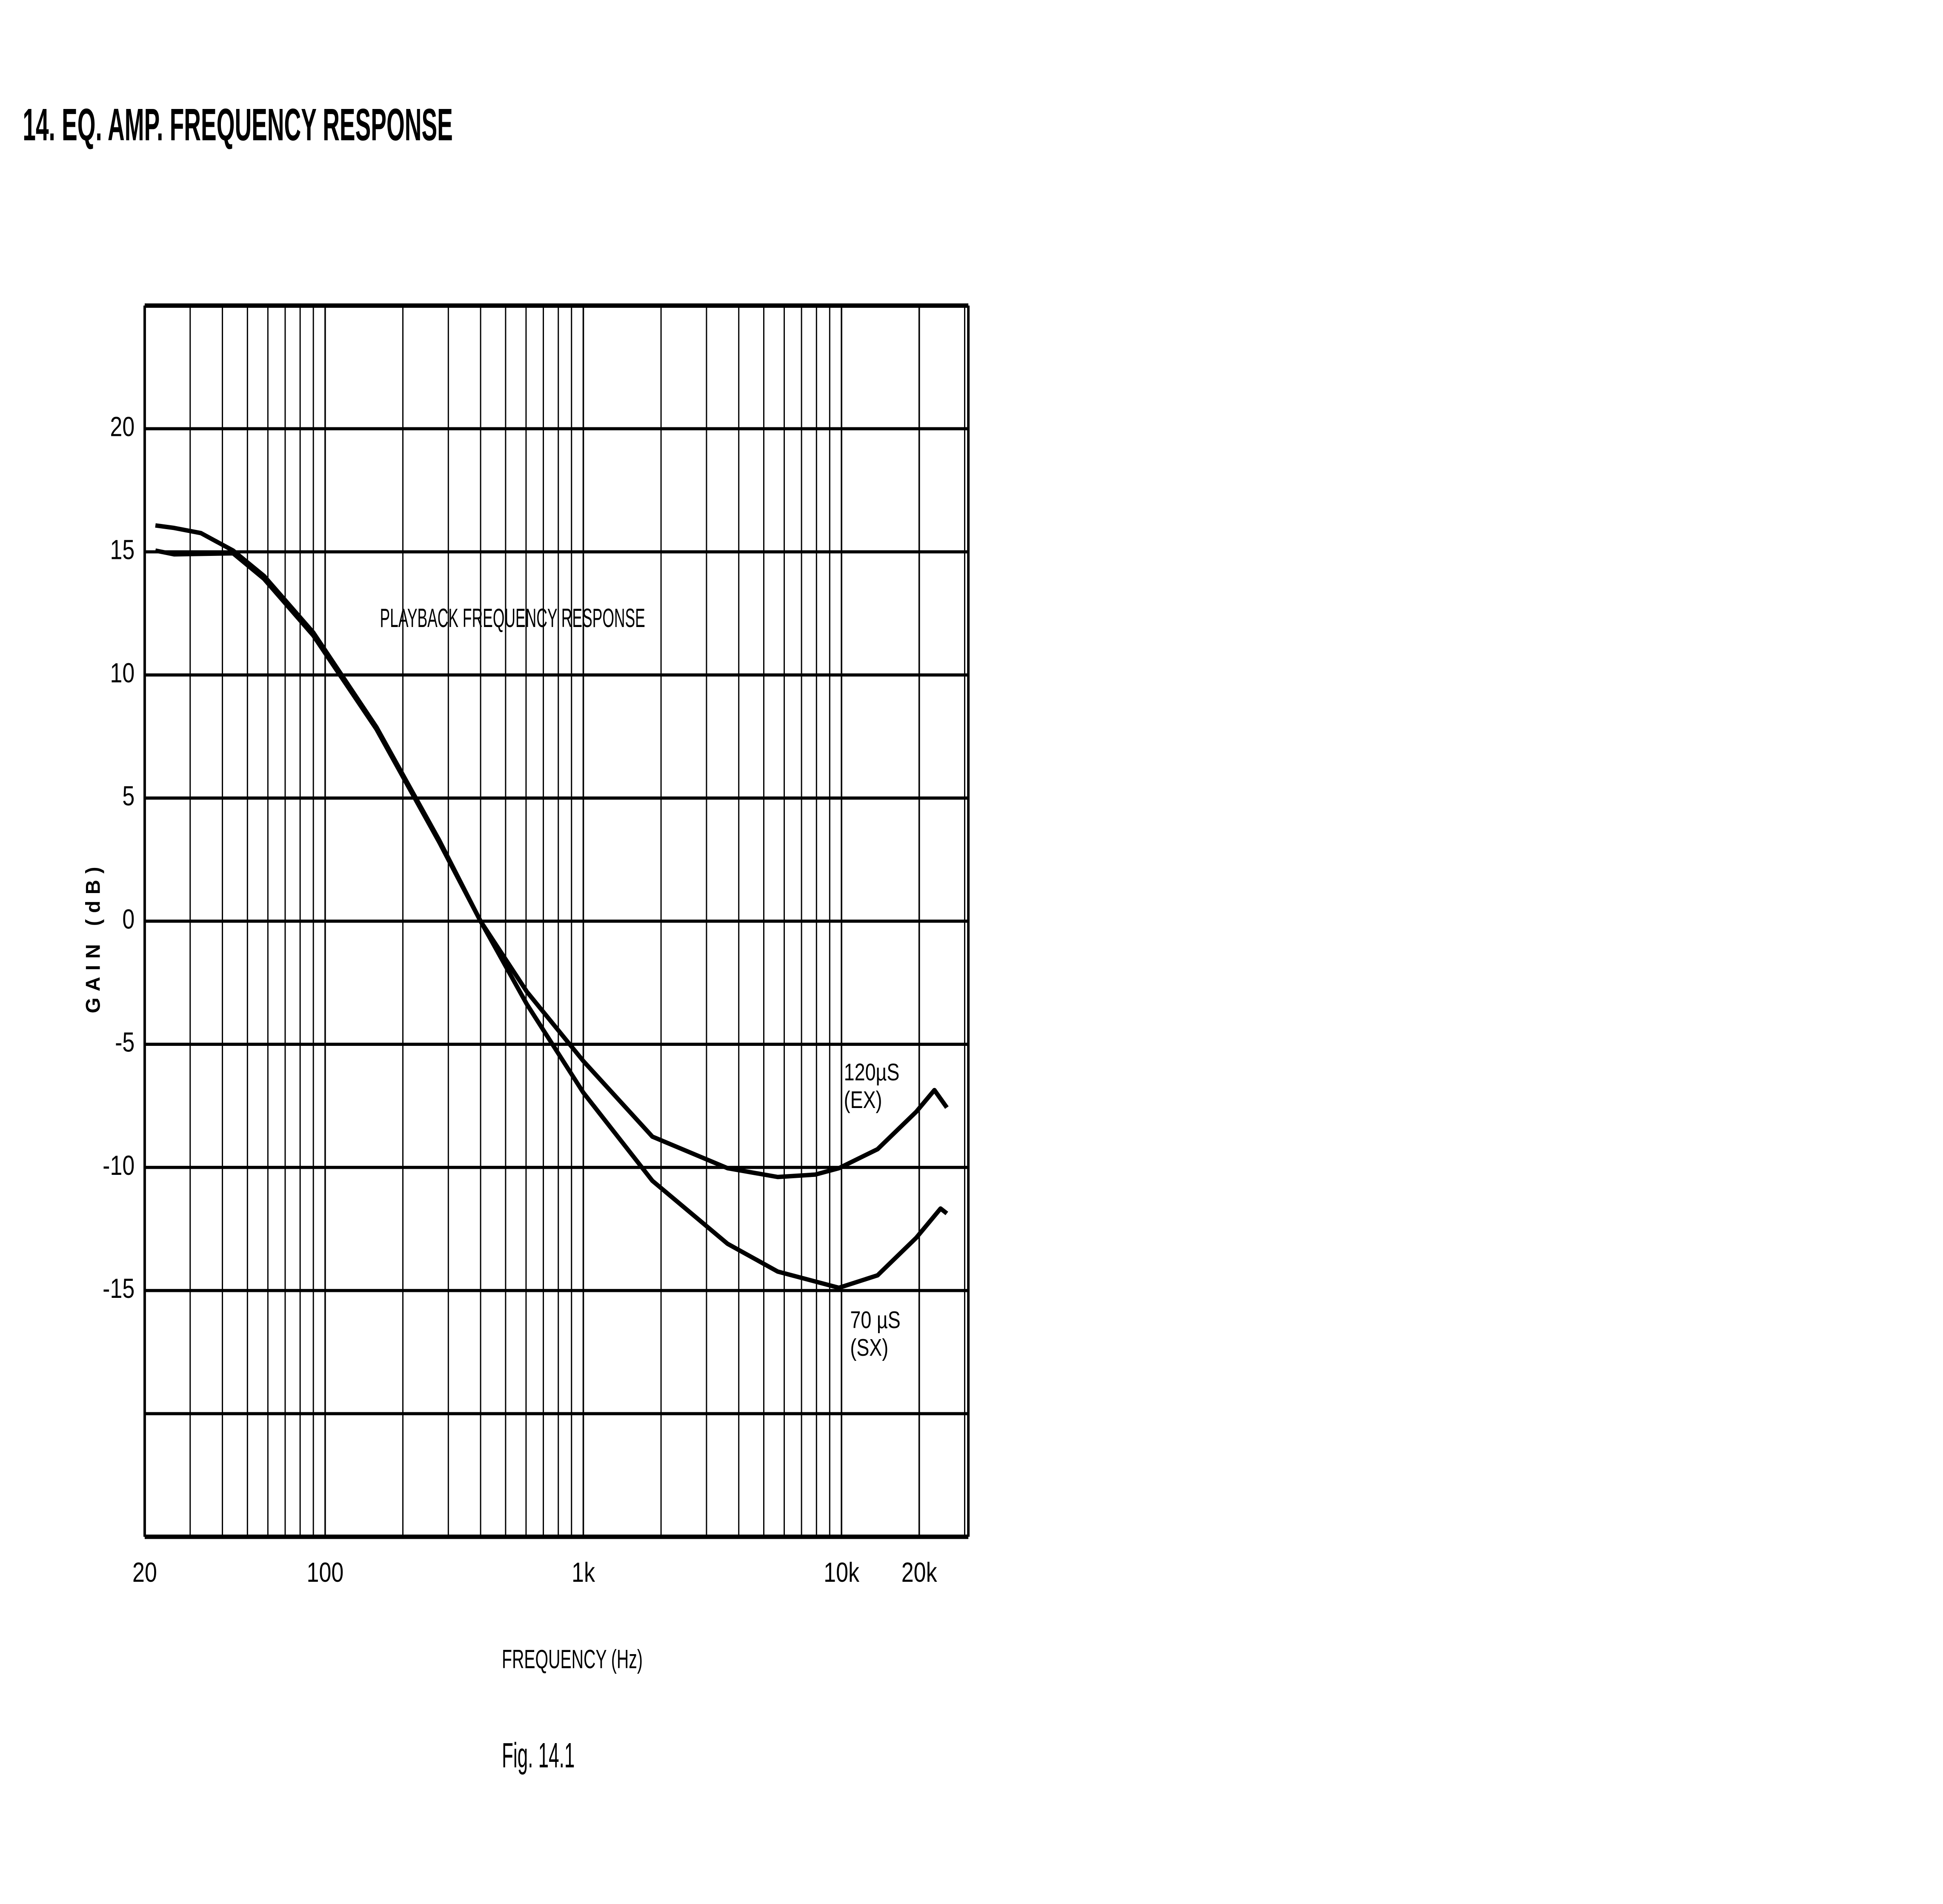  What do you see at coordinates (128, 919) in the screenshot?
I see `y-tick-label: 0` at bounding box center [128, 919].